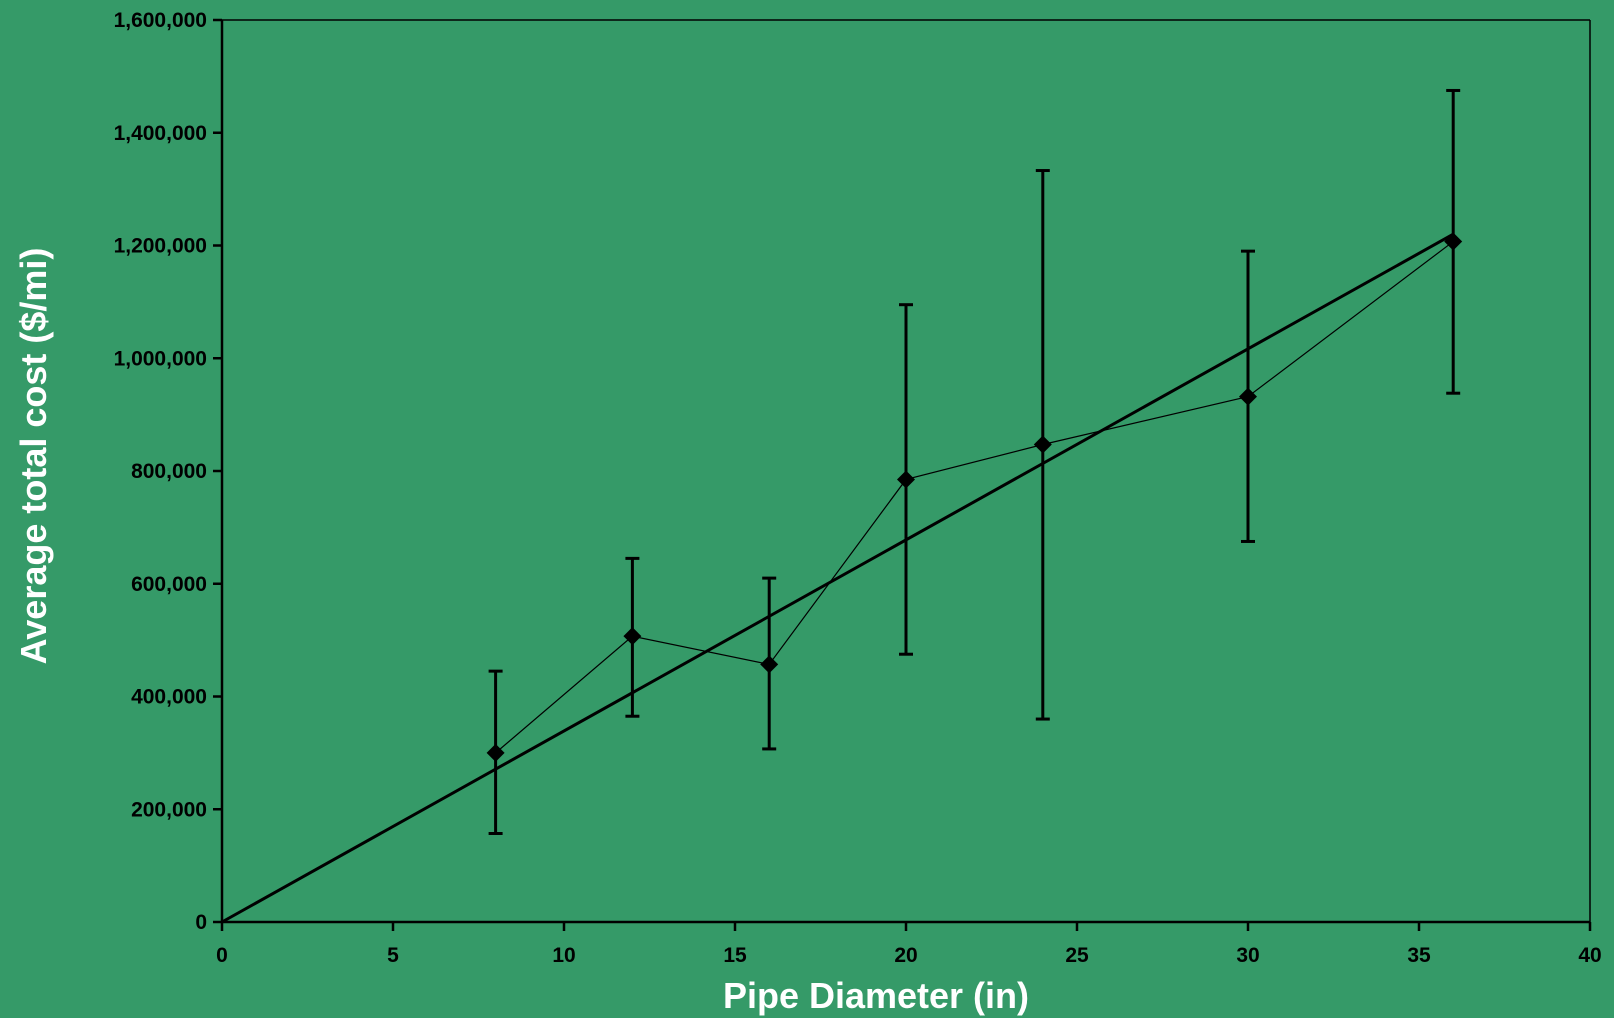 This screenshot has height=1018, width=1614. I want to click on y-tick-label: 1,200,000, so click(160, 246).